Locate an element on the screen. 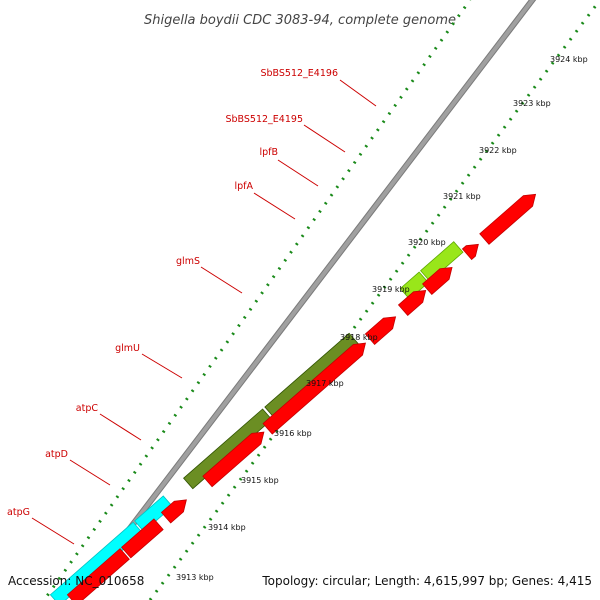 The height and width of the screenshot is (600, 600). accession-text: Accession: NC_010658 is located at coordinates (76, 581).